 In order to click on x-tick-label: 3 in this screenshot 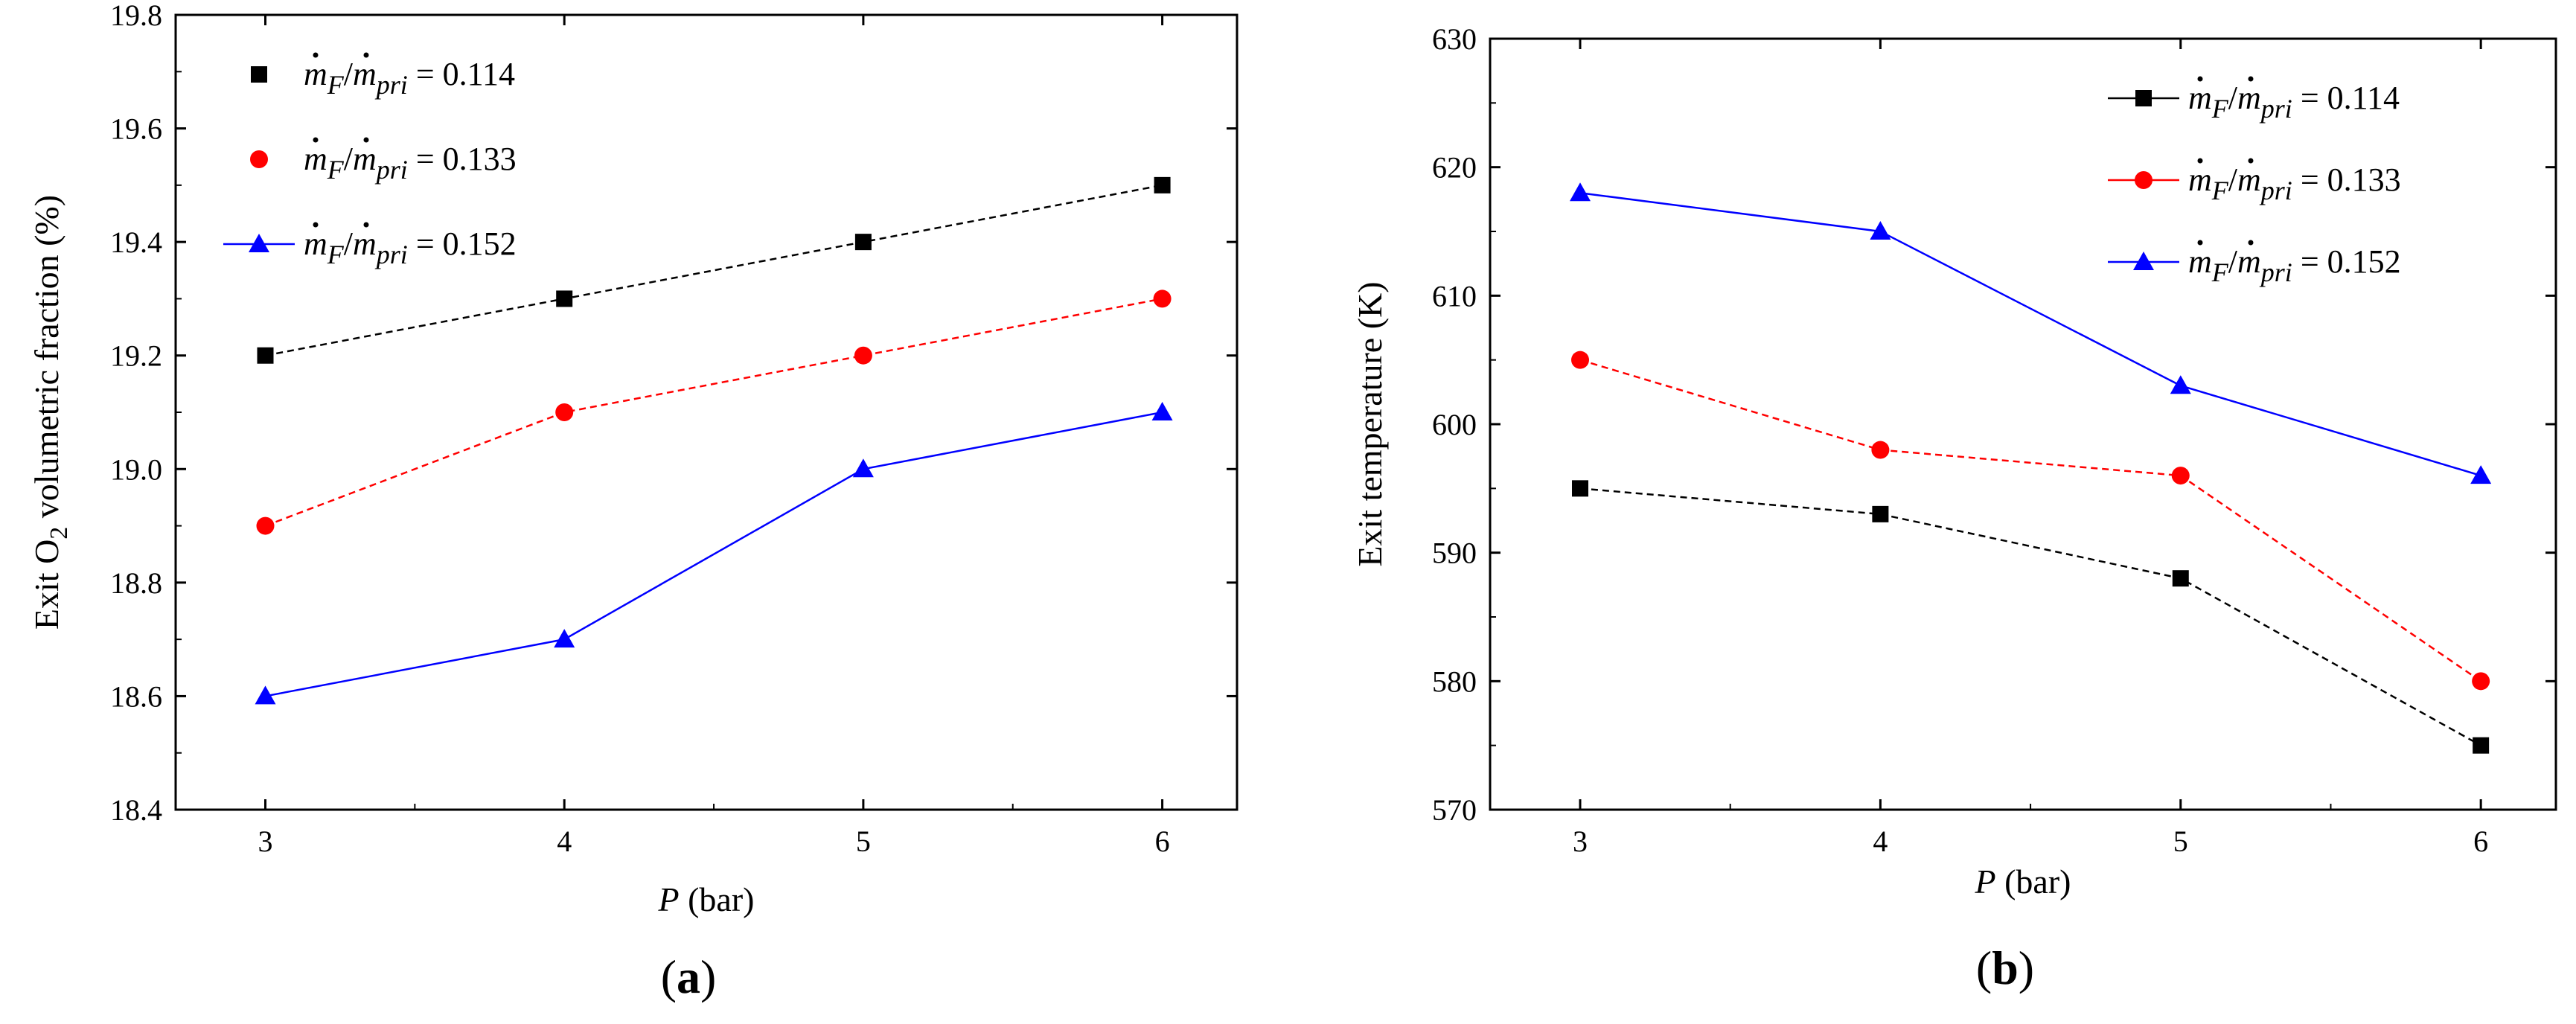, I will do `click(1580, 841)`.